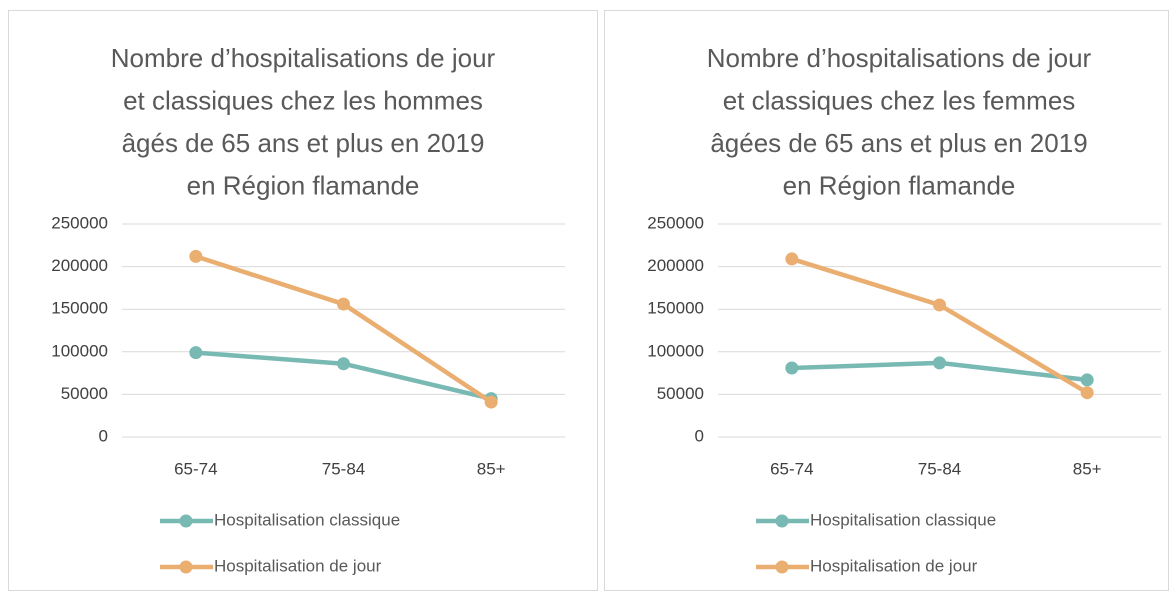  Describe the element at coordinates (899, 100) in the screenshot. I see `chart-title: et classiques chez les femmes` at that location.